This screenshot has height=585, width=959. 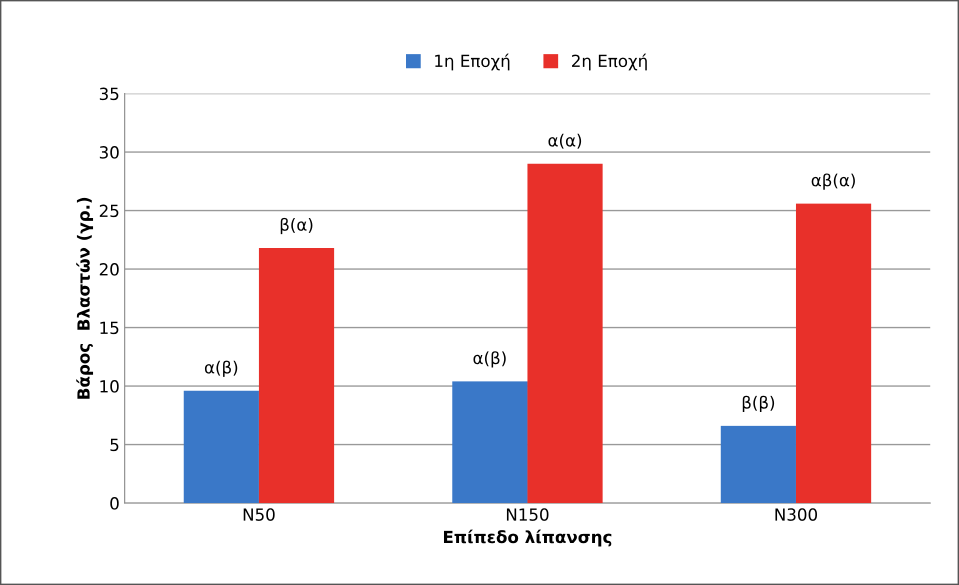 What do you see at coordinates (296, 226) in the screenshot?
I see `data-label: β(α)` at bounding box center [296, 226].